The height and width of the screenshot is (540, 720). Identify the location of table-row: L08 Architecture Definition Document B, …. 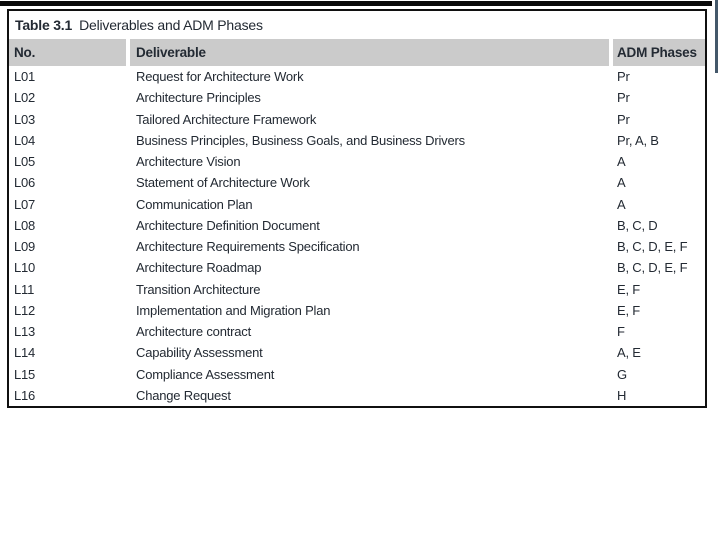
(357, 225).